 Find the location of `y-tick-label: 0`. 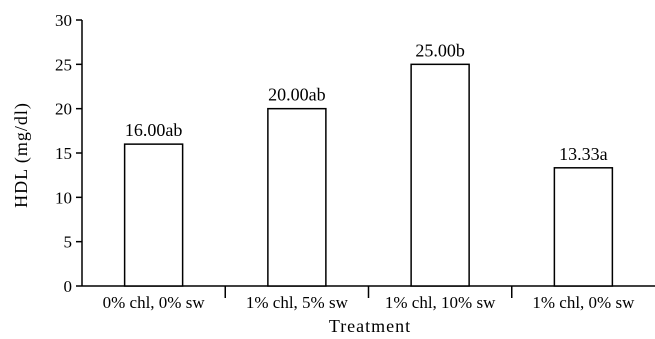

y-tick-label: 0 is located at coordinates (68, 286).